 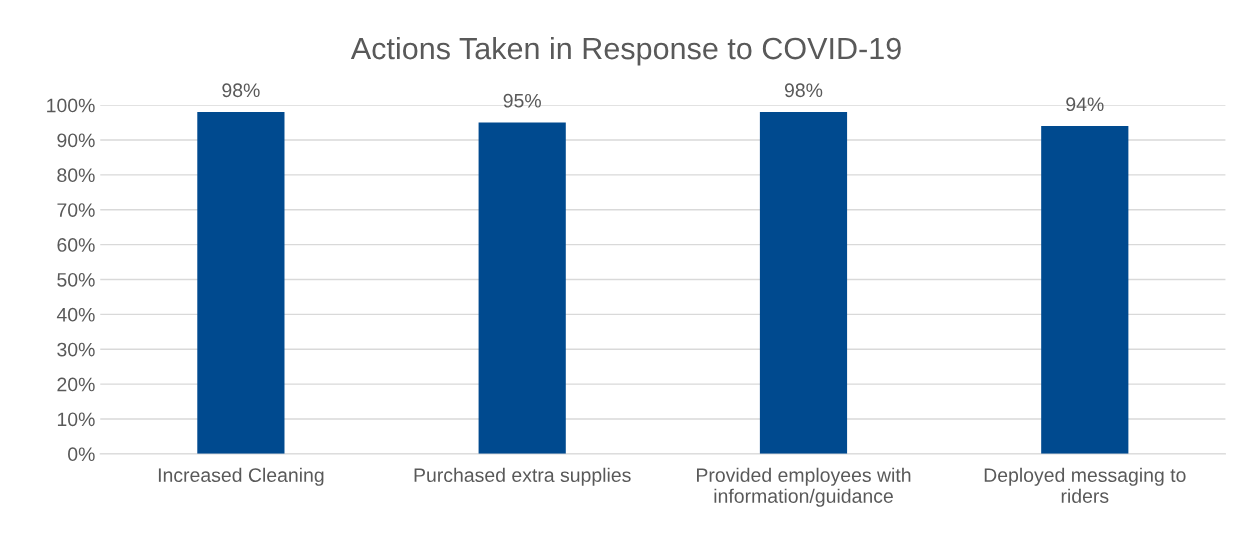 What do you see at coordinates (71, 105) in the screenshot?
I see `y-tick-label: 100%` at bounding box center [71, 105].